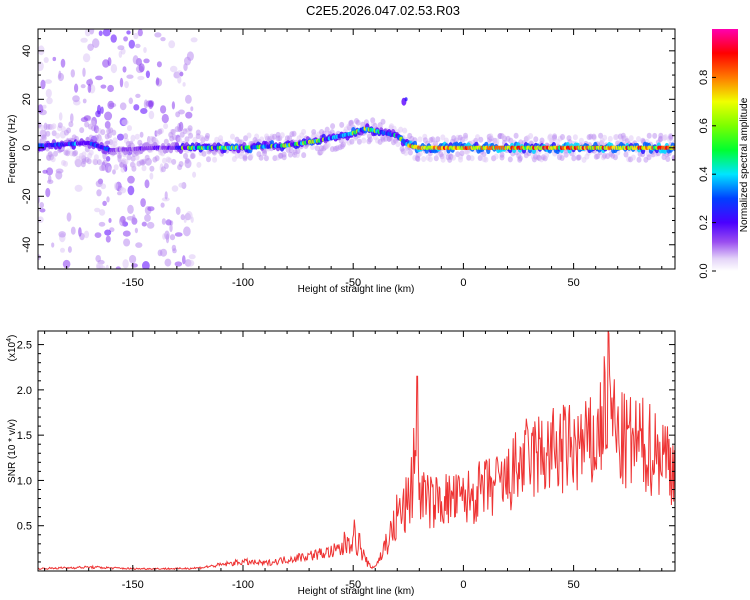 Image resolution: width=750 pixels, height=600 pixels. What do you see at coordinates (463, 283) in the screenshot?
I see `spectrogram-x-tick-label: 0` at bounding box center [463, 283].